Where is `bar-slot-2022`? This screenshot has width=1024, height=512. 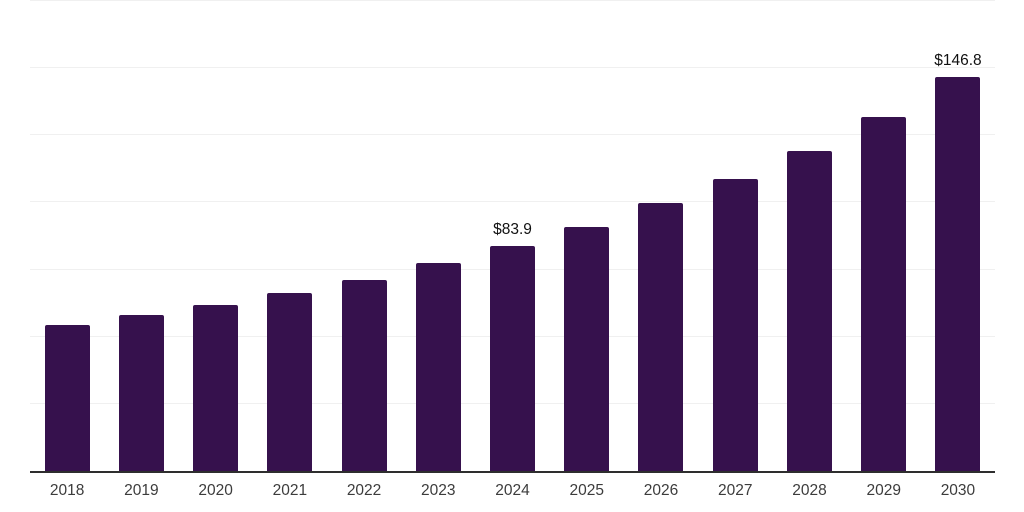
bar-slot-2022 is located at coordinates (364, 236).